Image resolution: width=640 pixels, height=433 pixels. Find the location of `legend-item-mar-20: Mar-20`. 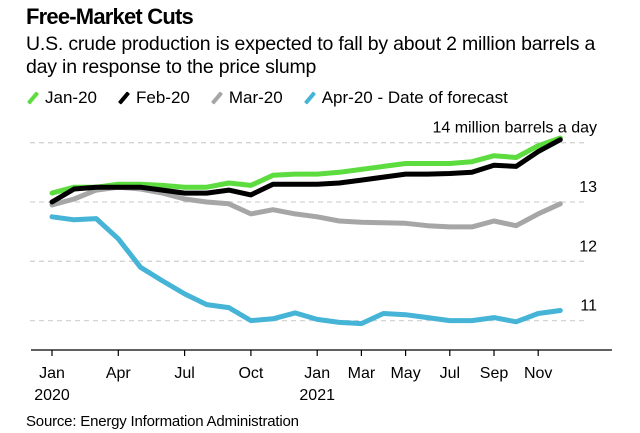

legend-item-mar-20: Mar-20 is located at coordinates (246, 98).